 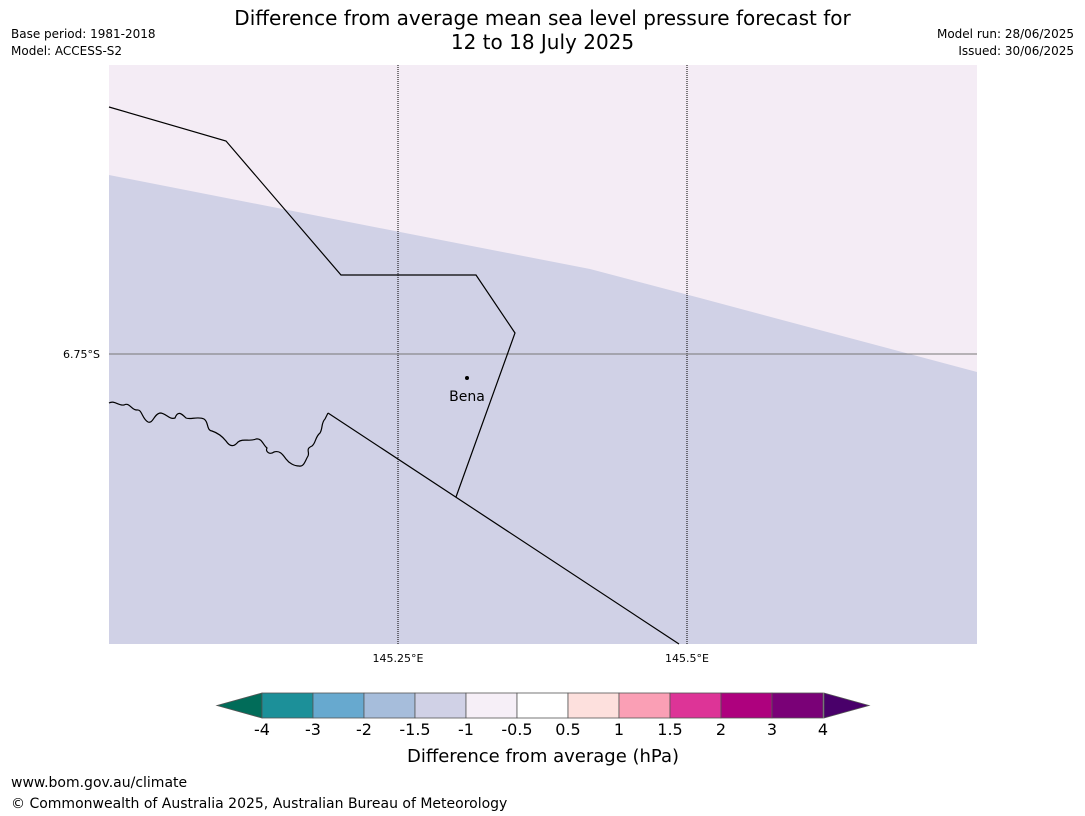 What do you see at coordinates (567, 729) in the screenshot?
I see `colorbar-tick-label: 0.5` at bounding box center [567, 729].